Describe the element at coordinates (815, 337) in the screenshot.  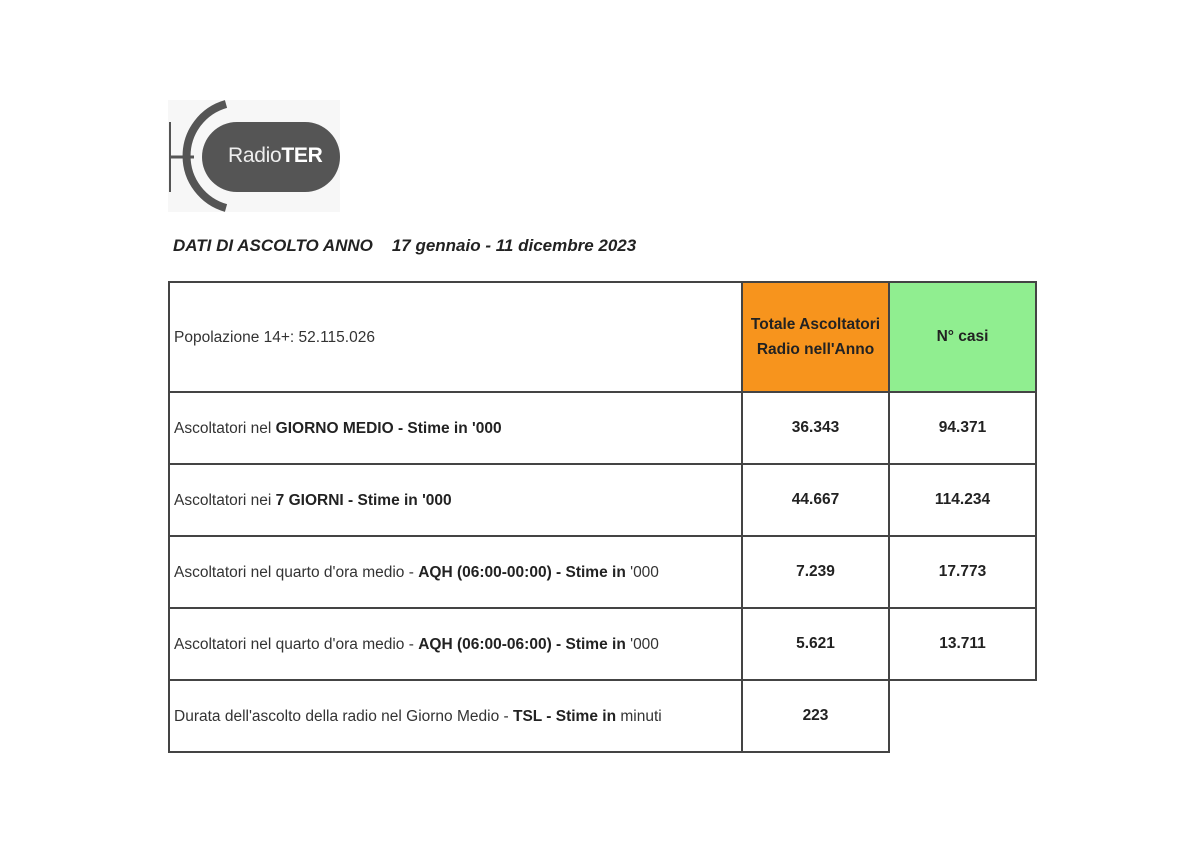
I see `total-listeners-header: Totale Ascoltatori Radio nell'Anno` at that location.